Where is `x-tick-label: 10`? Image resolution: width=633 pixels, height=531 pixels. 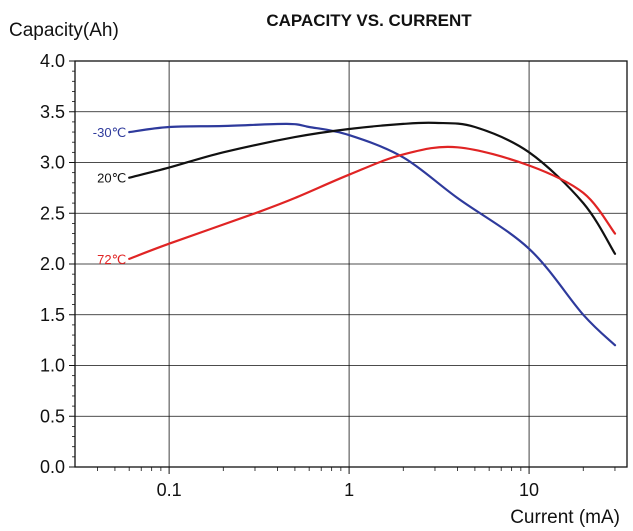 x-tick-label: 10 is located at coordinates (529, 490).